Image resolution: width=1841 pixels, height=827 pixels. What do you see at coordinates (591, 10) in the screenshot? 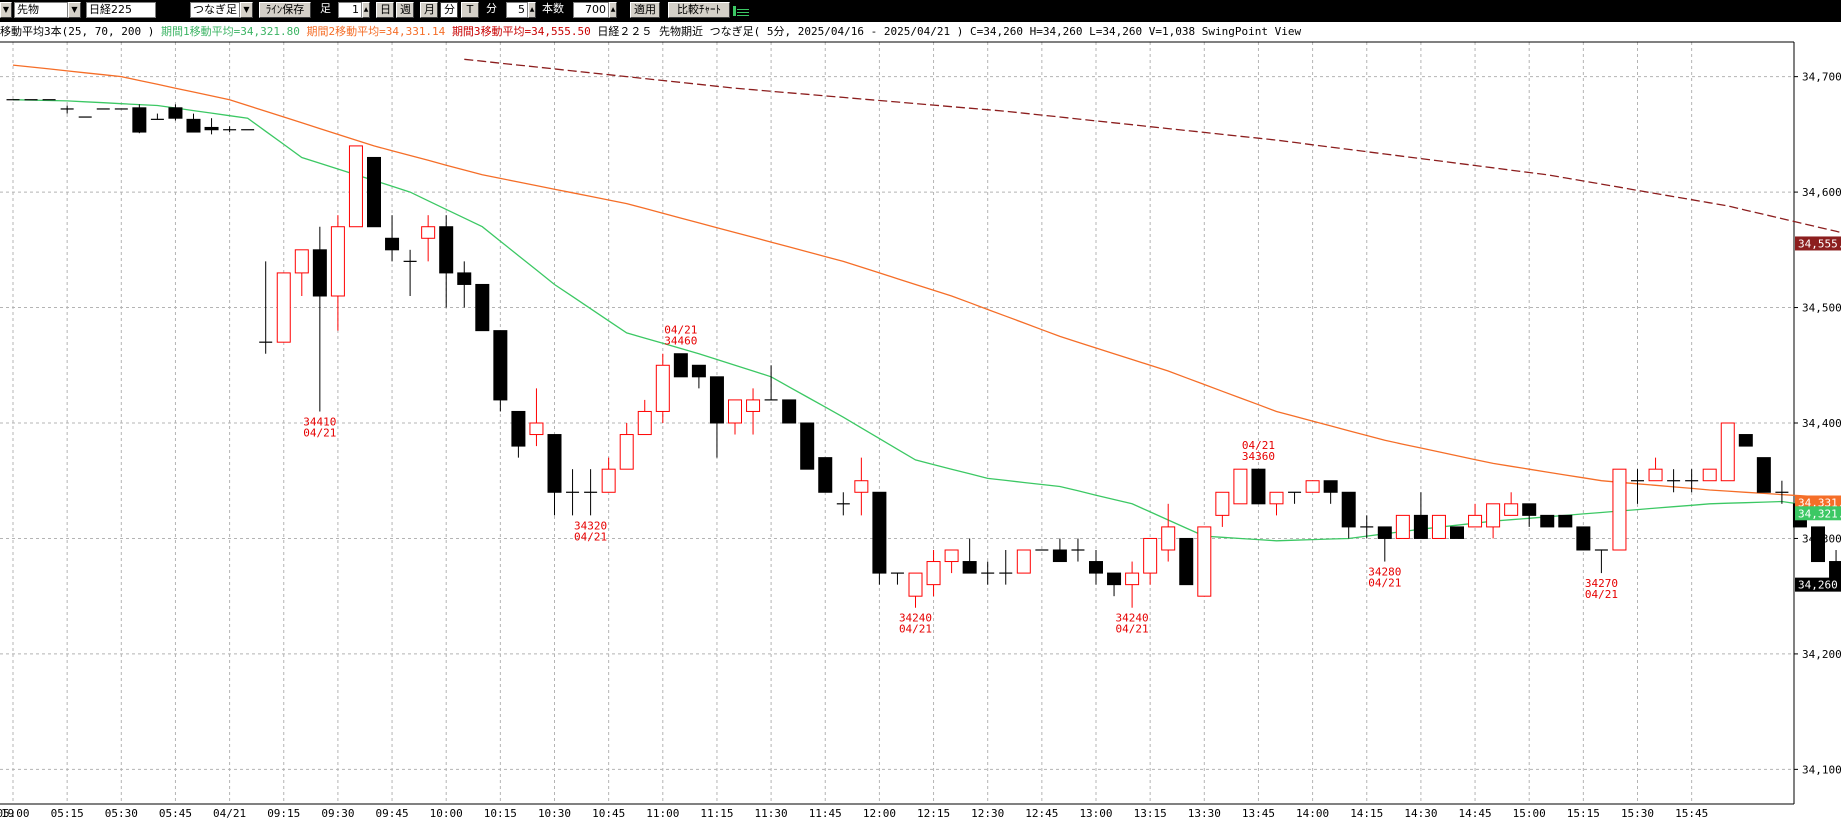
I see `count-input: 700` at bounding box center [591, 10].